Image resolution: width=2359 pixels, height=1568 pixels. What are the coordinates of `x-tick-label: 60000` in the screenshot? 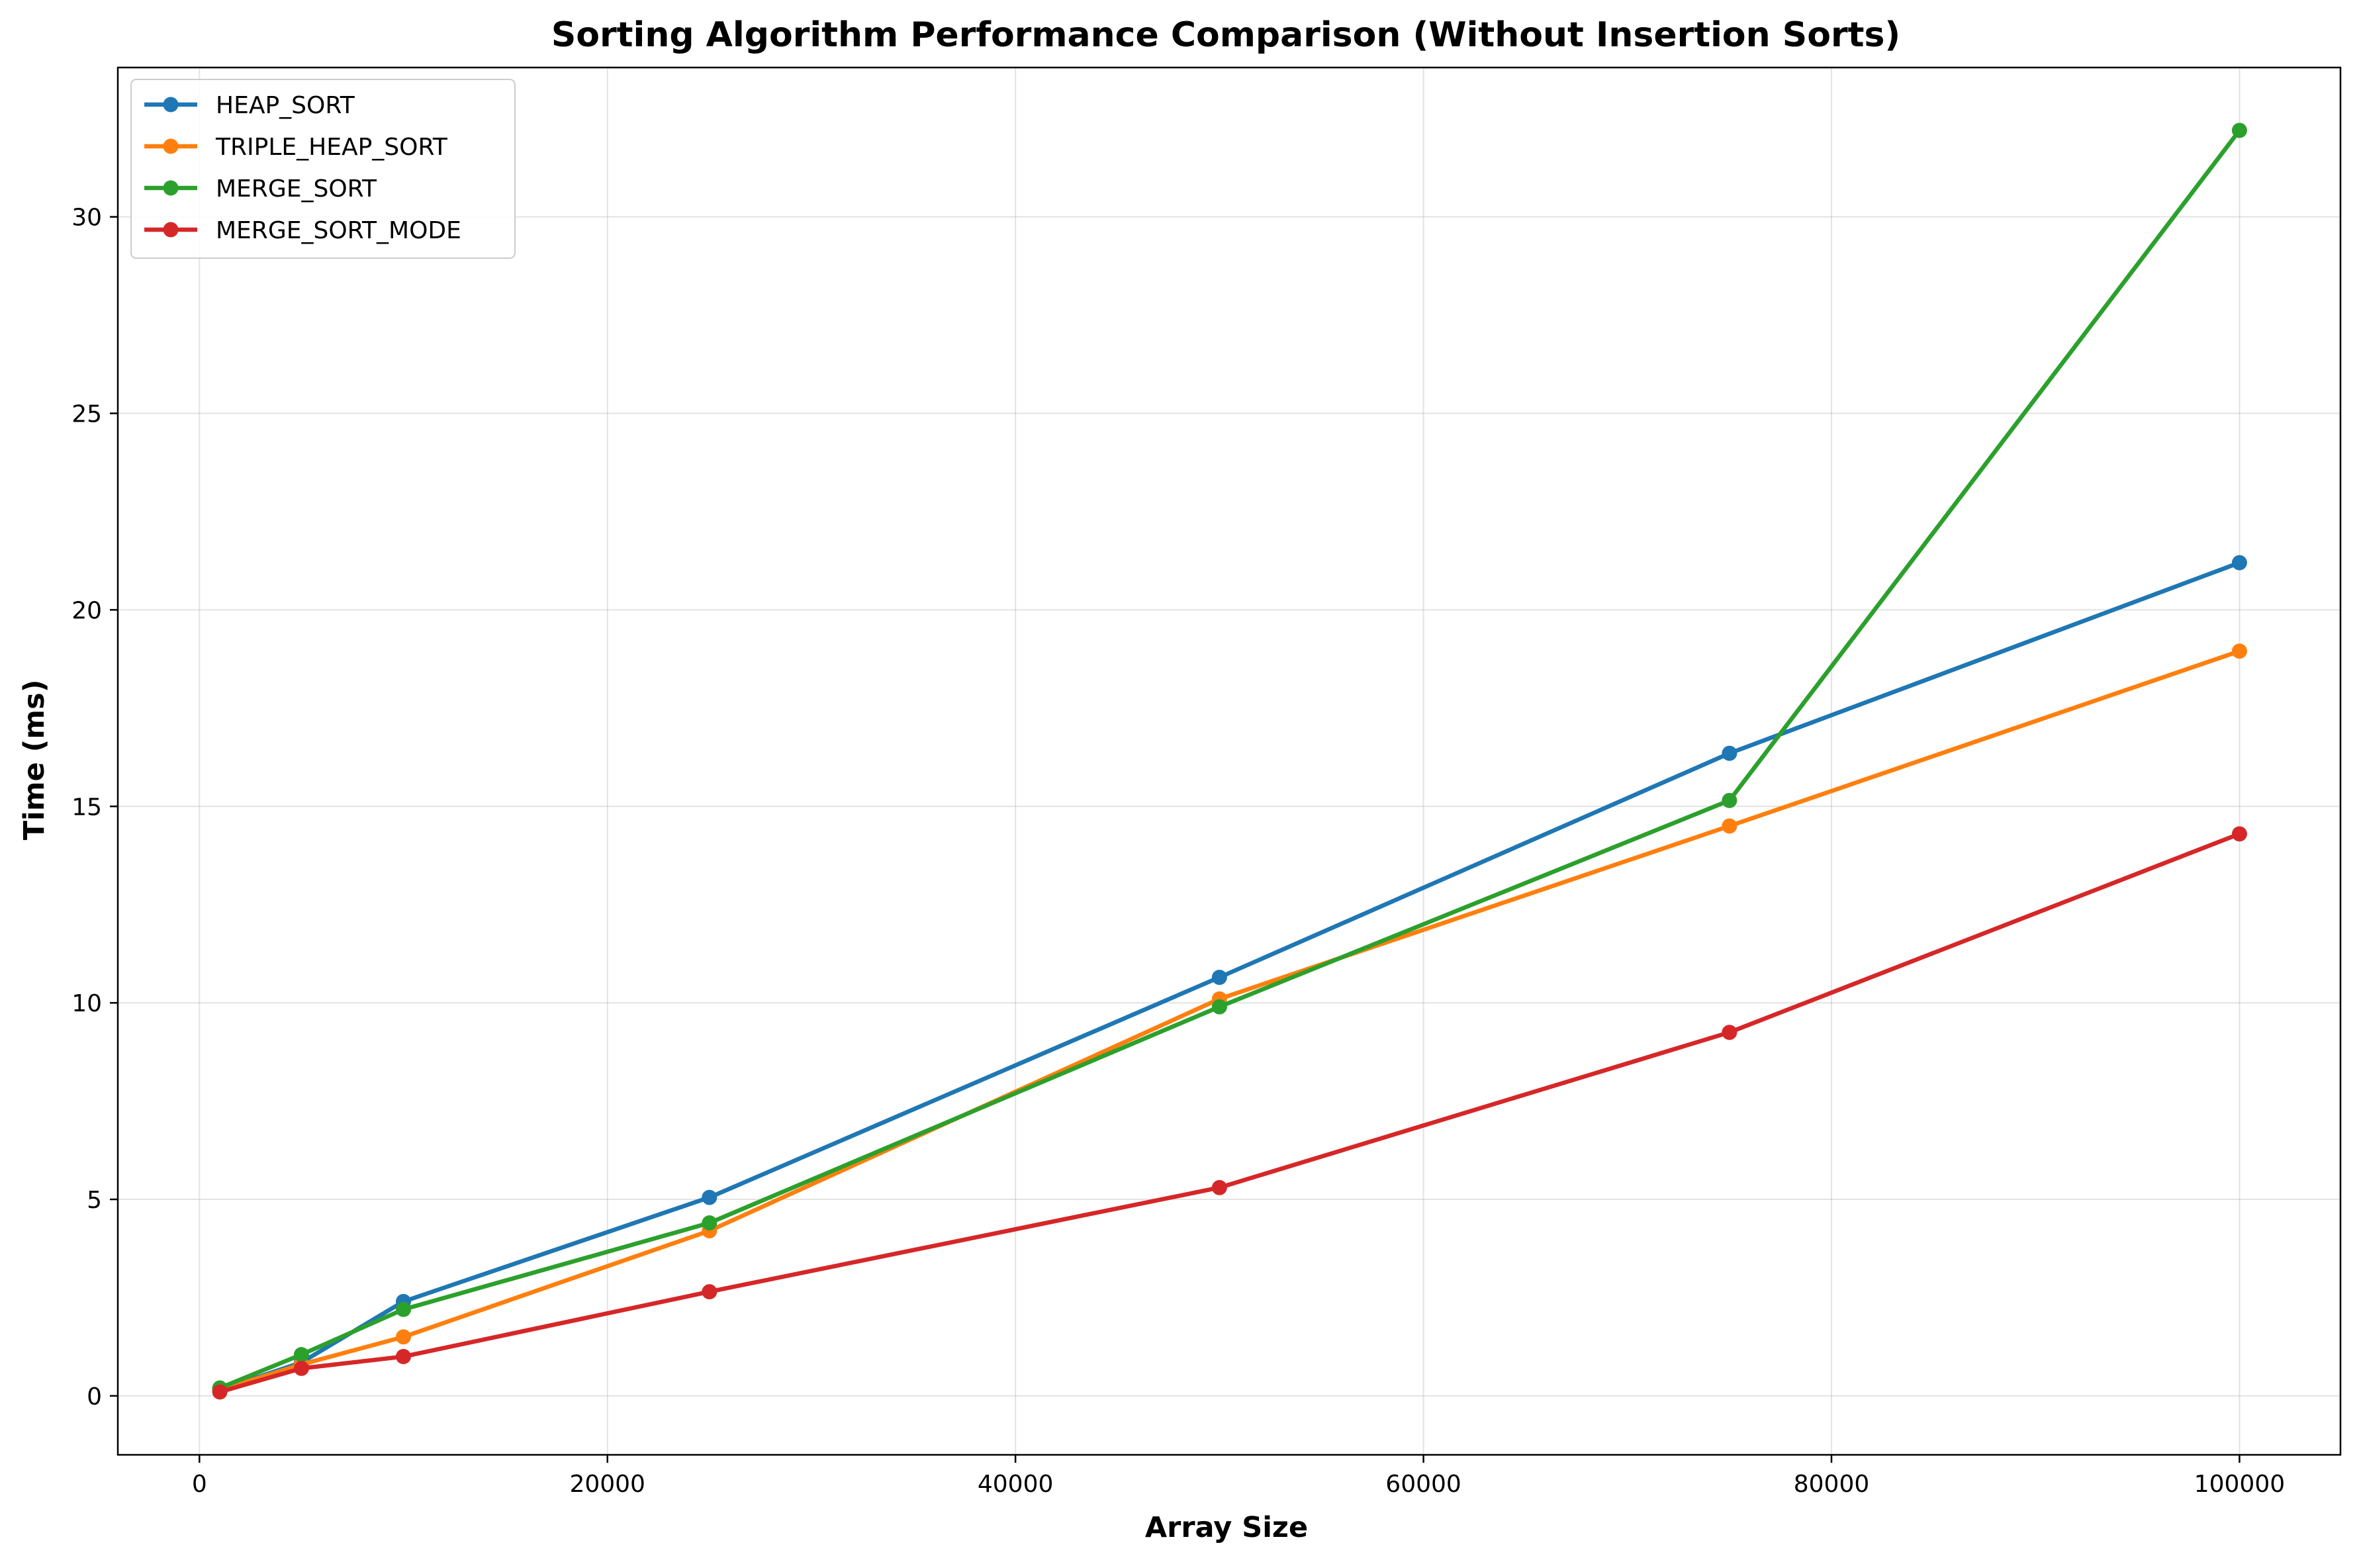 It's located at (1423, 1484).